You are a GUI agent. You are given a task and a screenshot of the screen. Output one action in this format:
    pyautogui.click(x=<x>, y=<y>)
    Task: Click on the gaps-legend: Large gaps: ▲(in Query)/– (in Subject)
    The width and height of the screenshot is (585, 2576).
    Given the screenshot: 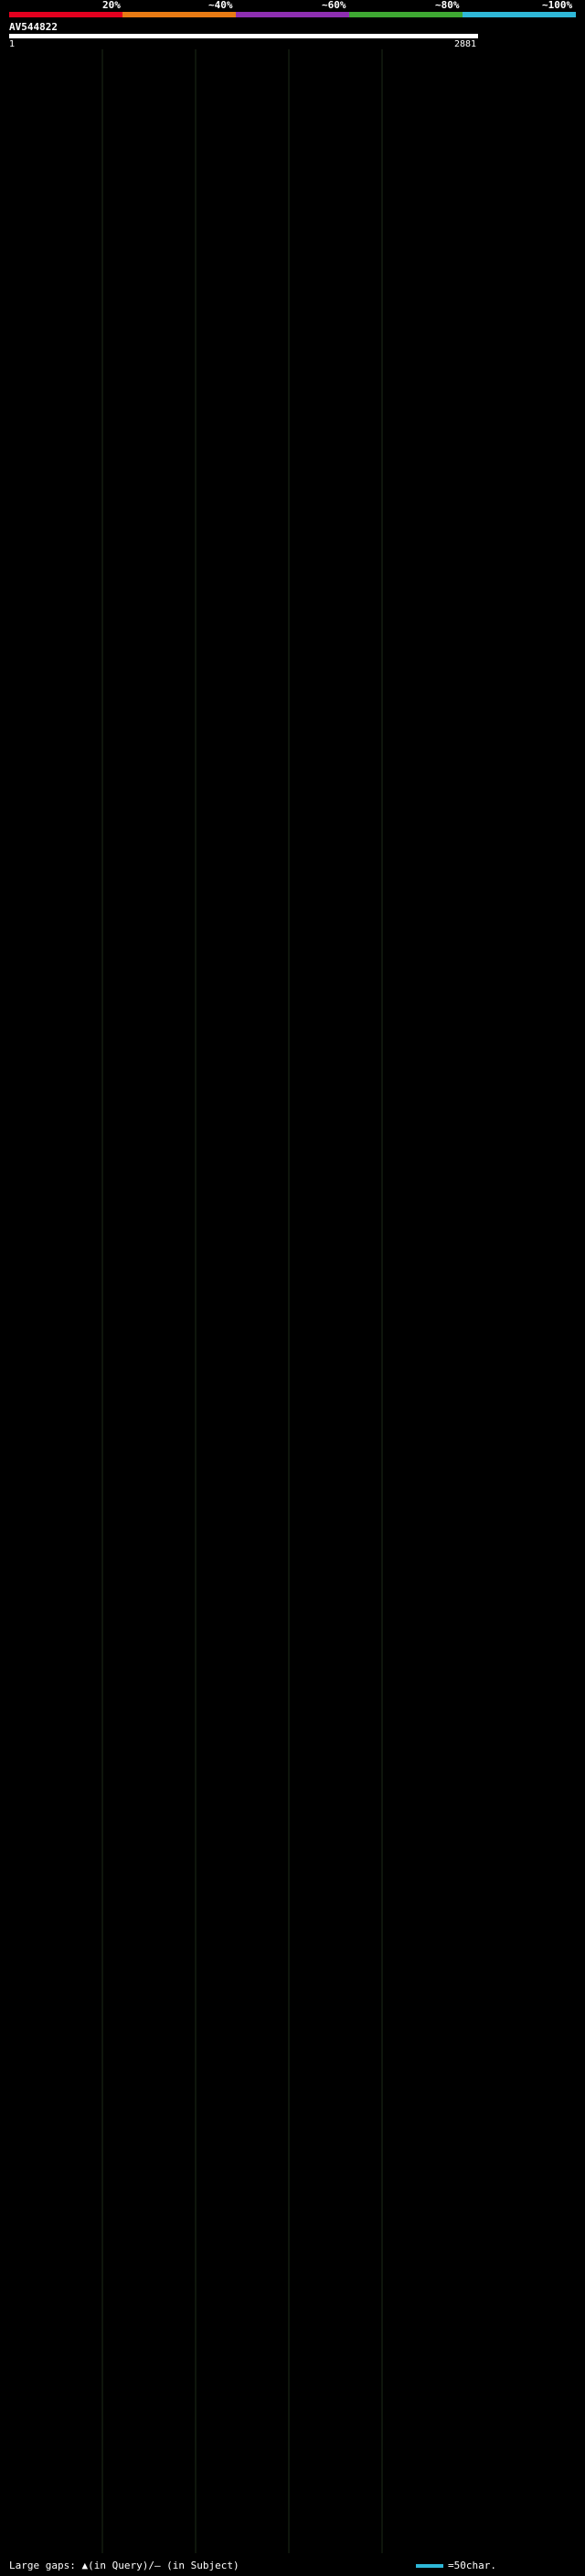 What is the action you would take?
    pyautogui.click(x=124, y=2565)
    